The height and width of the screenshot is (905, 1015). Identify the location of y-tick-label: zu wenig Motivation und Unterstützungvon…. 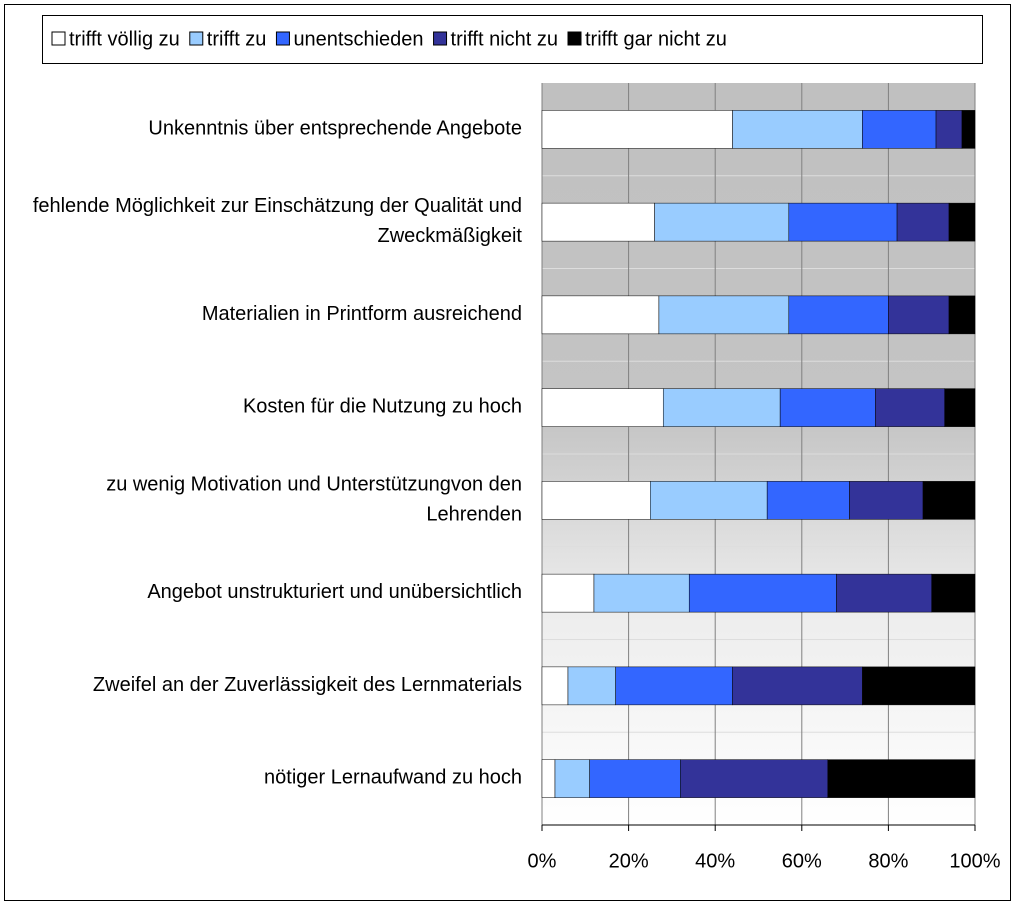
(314, 500).